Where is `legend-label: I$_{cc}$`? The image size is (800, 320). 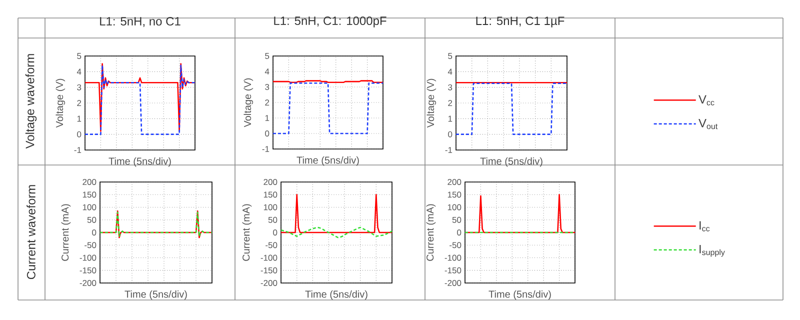 legend-label: I$_{cc}$ is located at coordinates (705, 226).